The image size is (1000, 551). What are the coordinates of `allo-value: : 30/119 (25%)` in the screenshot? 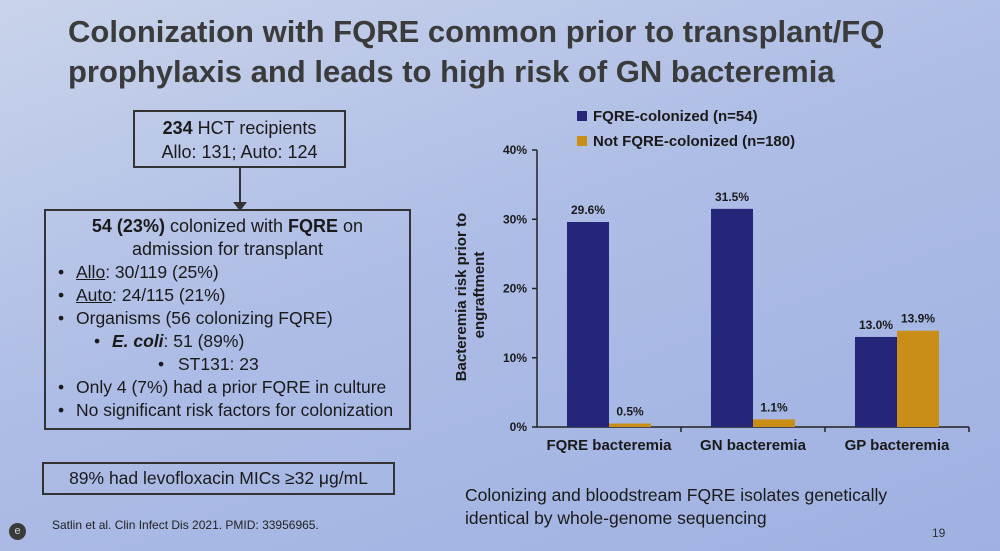 It's located at (162, 272).